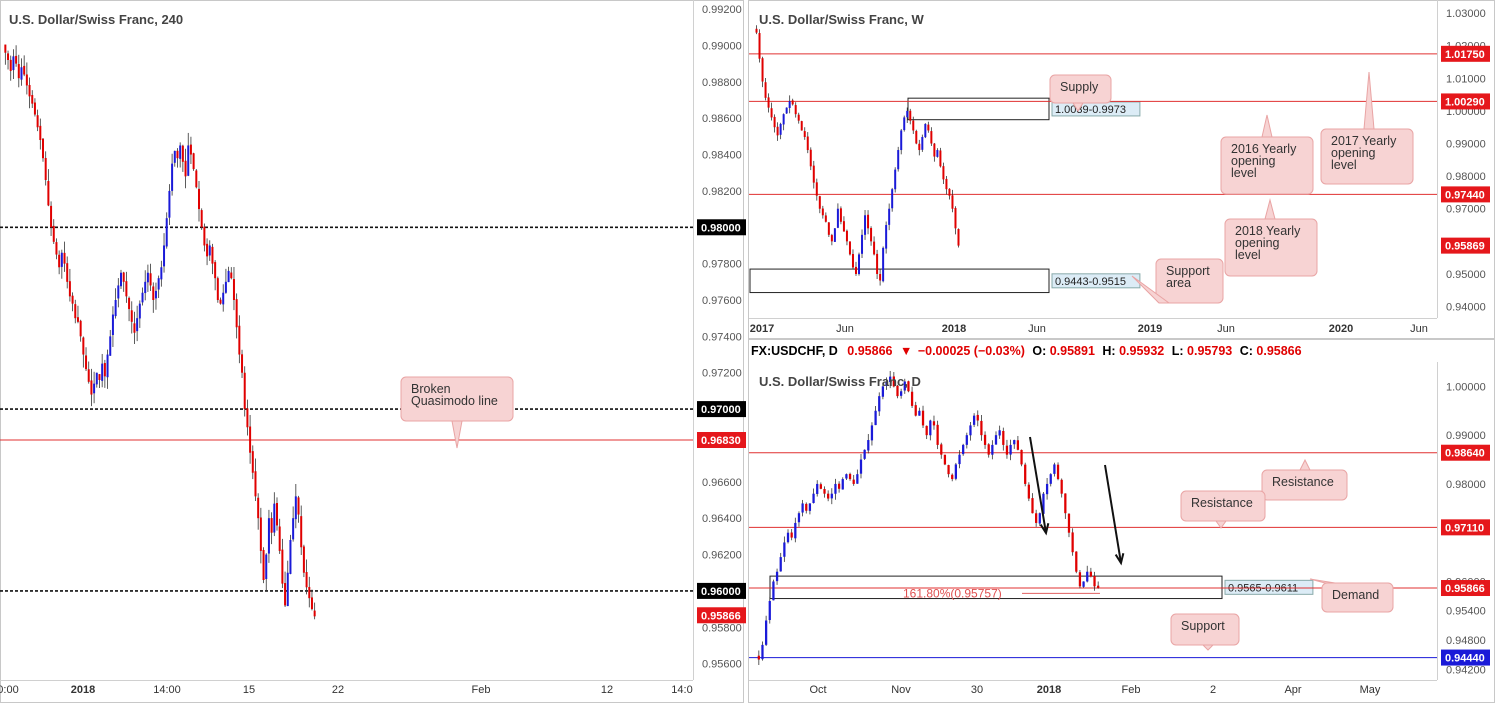 This screenshot has width=1496, height=708. What do you see at coordinates (722, 519) in the screenshot?
I see `price-tick-label: 0.96400` at bounding box center [722, 519].